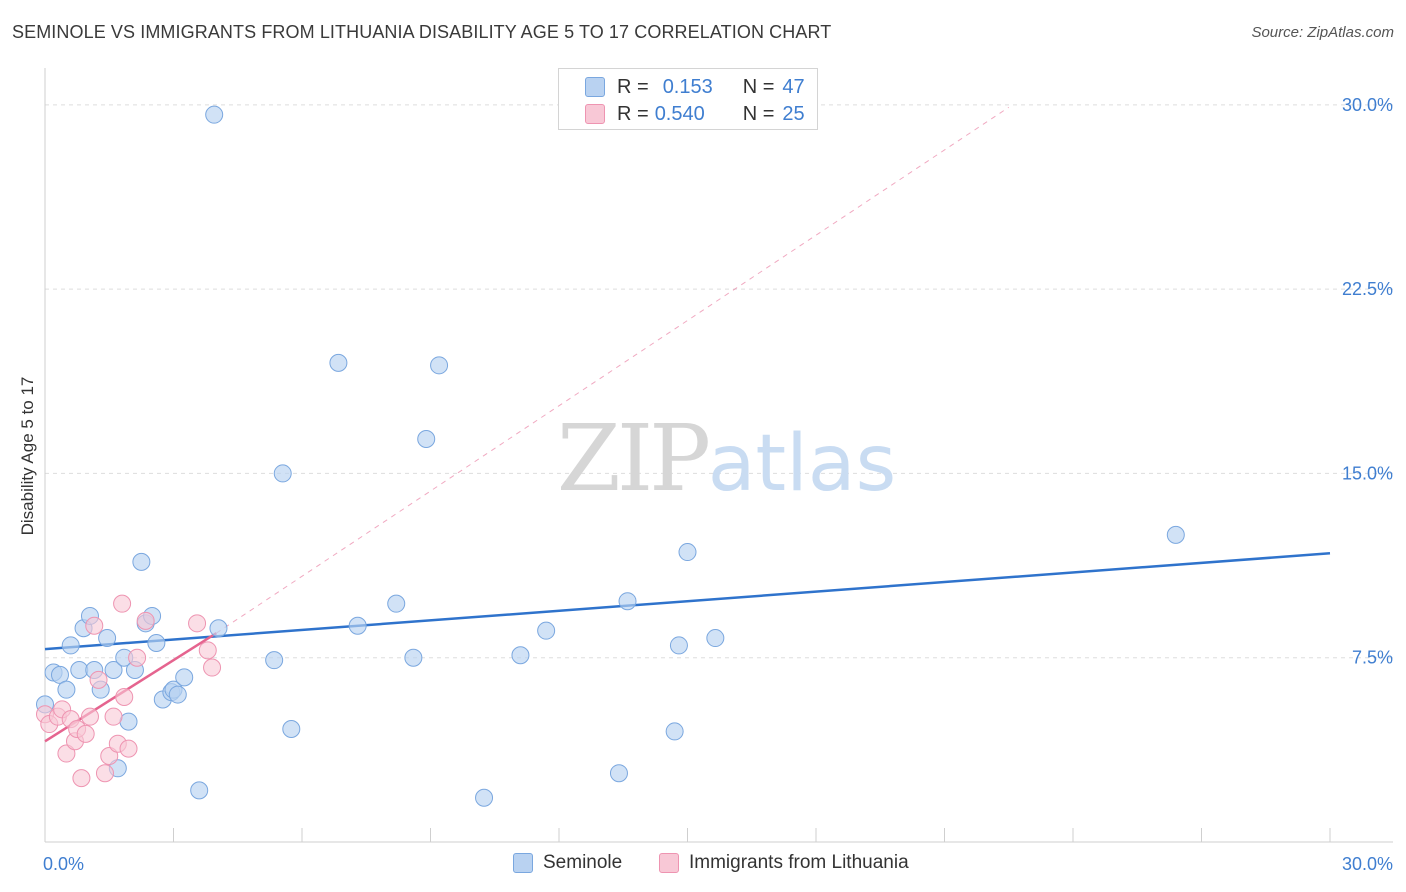 The width and height of the screenshot is (1406, 892). I want to click on watermark: ZIP atlas, so click(726, 458).